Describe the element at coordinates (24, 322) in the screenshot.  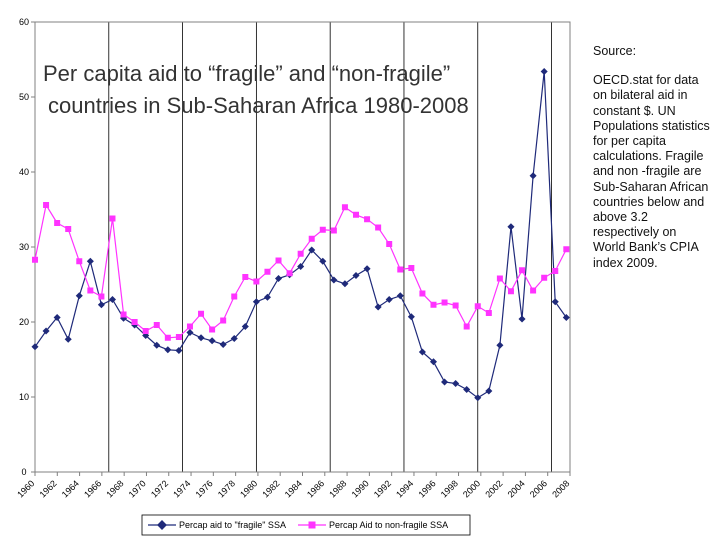
I see `y-tick-label: 20` at that location.